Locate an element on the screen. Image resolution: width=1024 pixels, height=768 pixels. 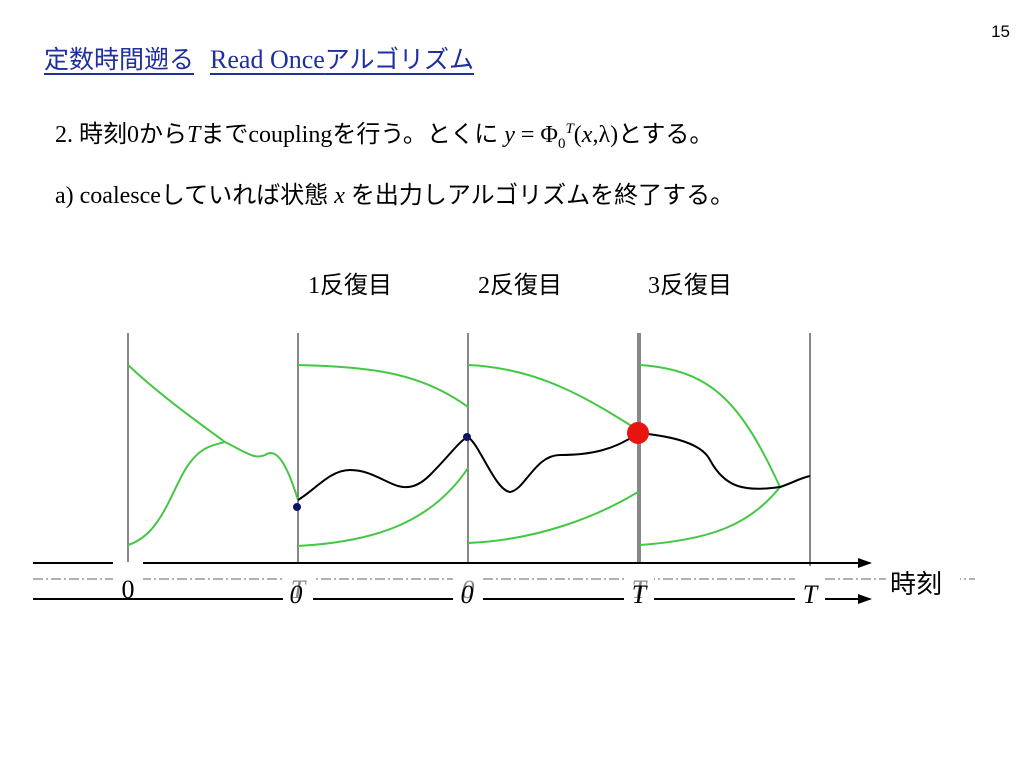
step-a-label: a) coalesce is located at coordinates (108, 196).